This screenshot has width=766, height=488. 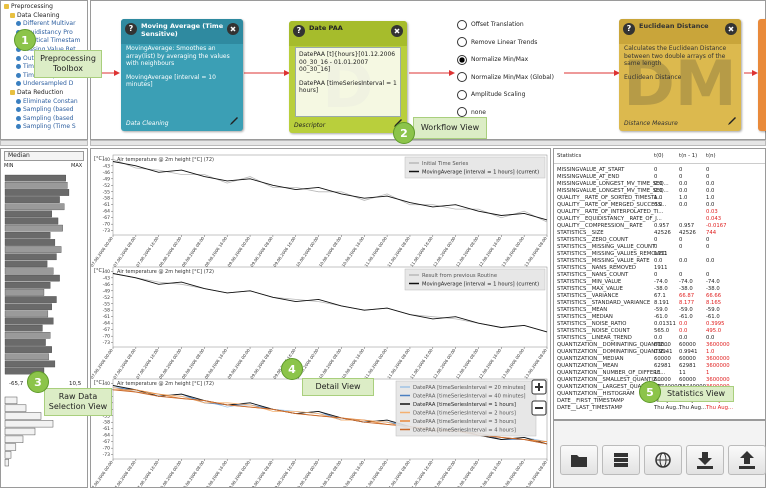 I want to click on normalization-option: Offset Translation, so click(x=490, y=25).